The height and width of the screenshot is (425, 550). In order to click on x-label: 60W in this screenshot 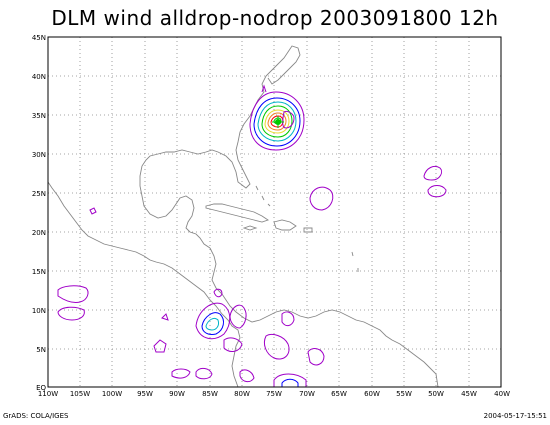, I will do `click(372, 394)`.